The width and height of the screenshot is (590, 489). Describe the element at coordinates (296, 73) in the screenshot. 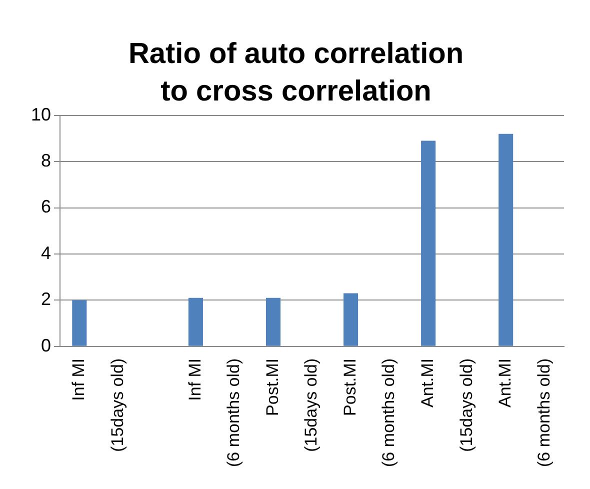

I see `chart-title: Ratio of auto correlation to cross correlation` at that location.